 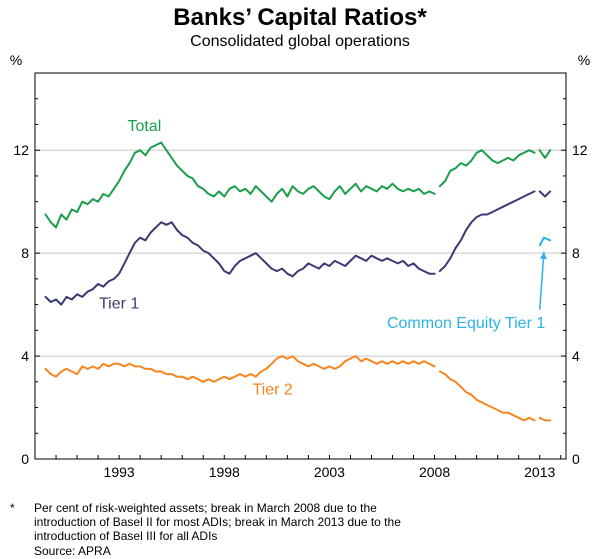 What do you see at coordinates (584, 60) in the screenshot?
I see `y-unit-right: %` at bounding box center [584, 60].